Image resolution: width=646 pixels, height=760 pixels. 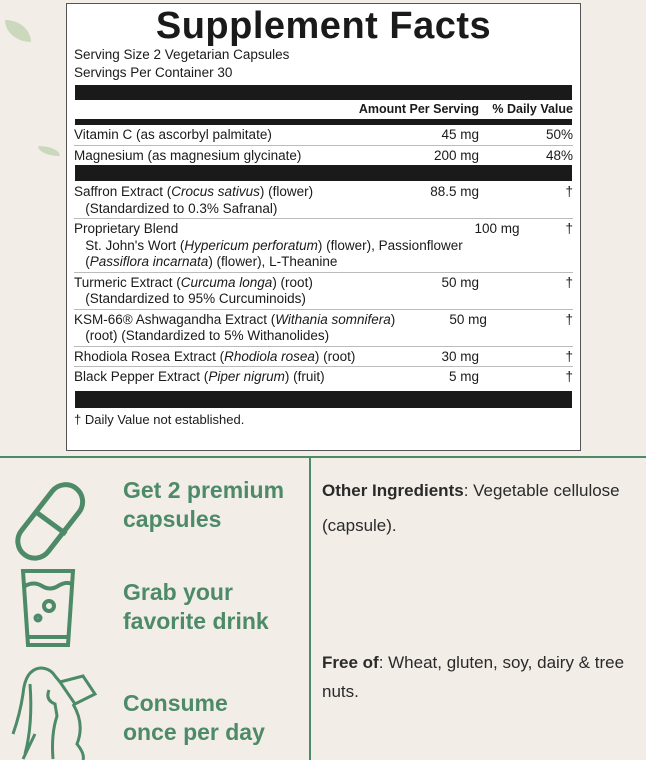 What do you see at coordinates (350, 662) in the screenshot?
I see `free-of-label: Free of` at bounding box center [350, 662].